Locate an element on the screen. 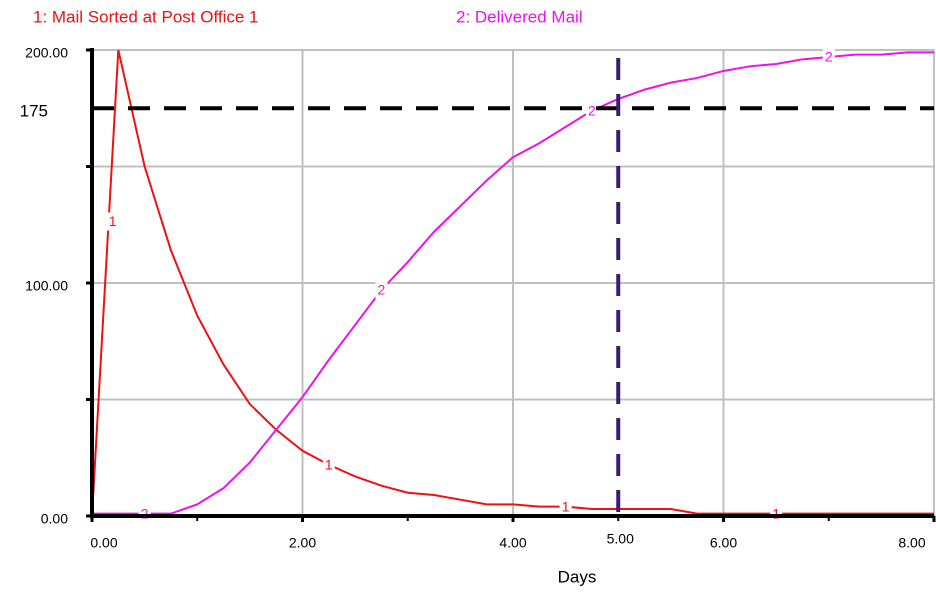 The image size is (936, 592). legend-label: 1: Mail Sorted at Post Office 1 is located at coordinates (146, 16).